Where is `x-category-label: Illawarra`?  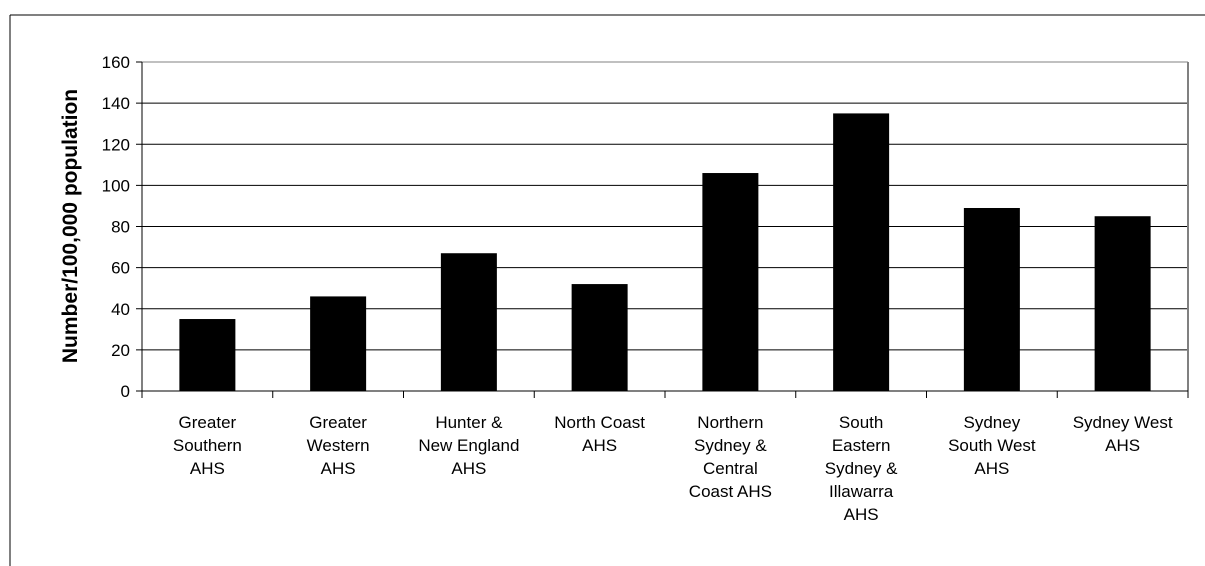
x-category-label: Illawarra is located at coordinates (861, 491).